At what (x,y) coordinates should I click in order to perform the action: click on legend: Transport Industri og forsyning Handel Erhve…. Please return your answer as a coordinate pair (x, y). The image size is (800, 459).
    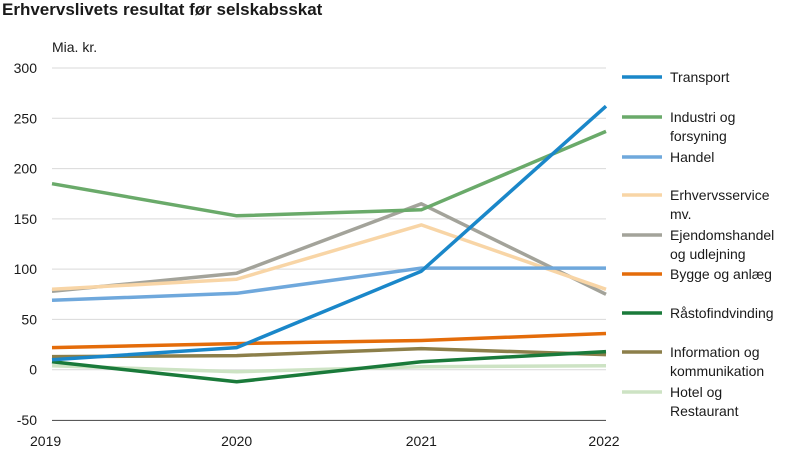
    Looking at the image, I should click on (698, 244).